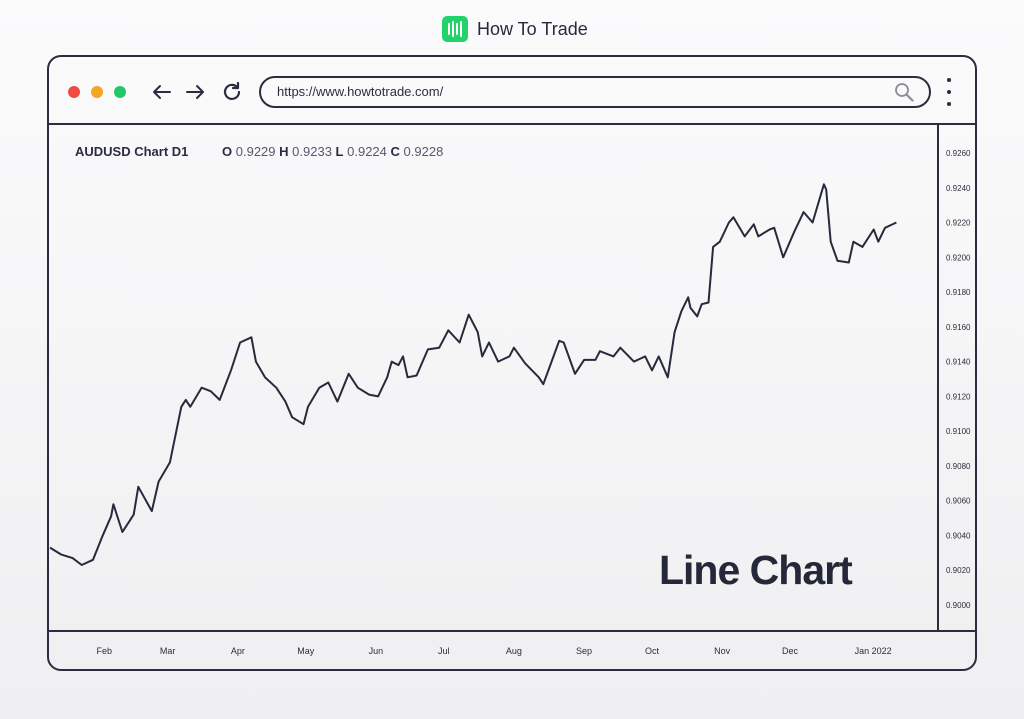 Image resolution: width=1024 pixels, height=719 pixels. Describe the element at coordinates (584, 651) in the screenshot. I see `x-tick-label: Sep` at that location.